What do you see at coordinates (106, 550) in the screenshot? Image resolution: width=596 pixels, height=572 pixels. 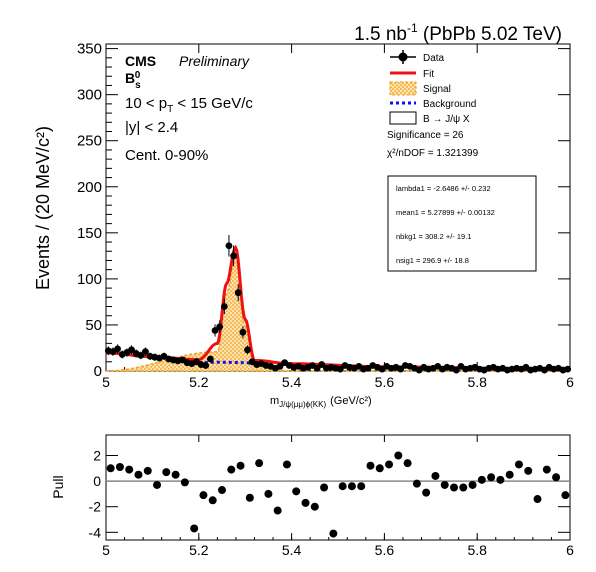 I see `pull-x-tick-label: 5` at bounding box center [106, 550].